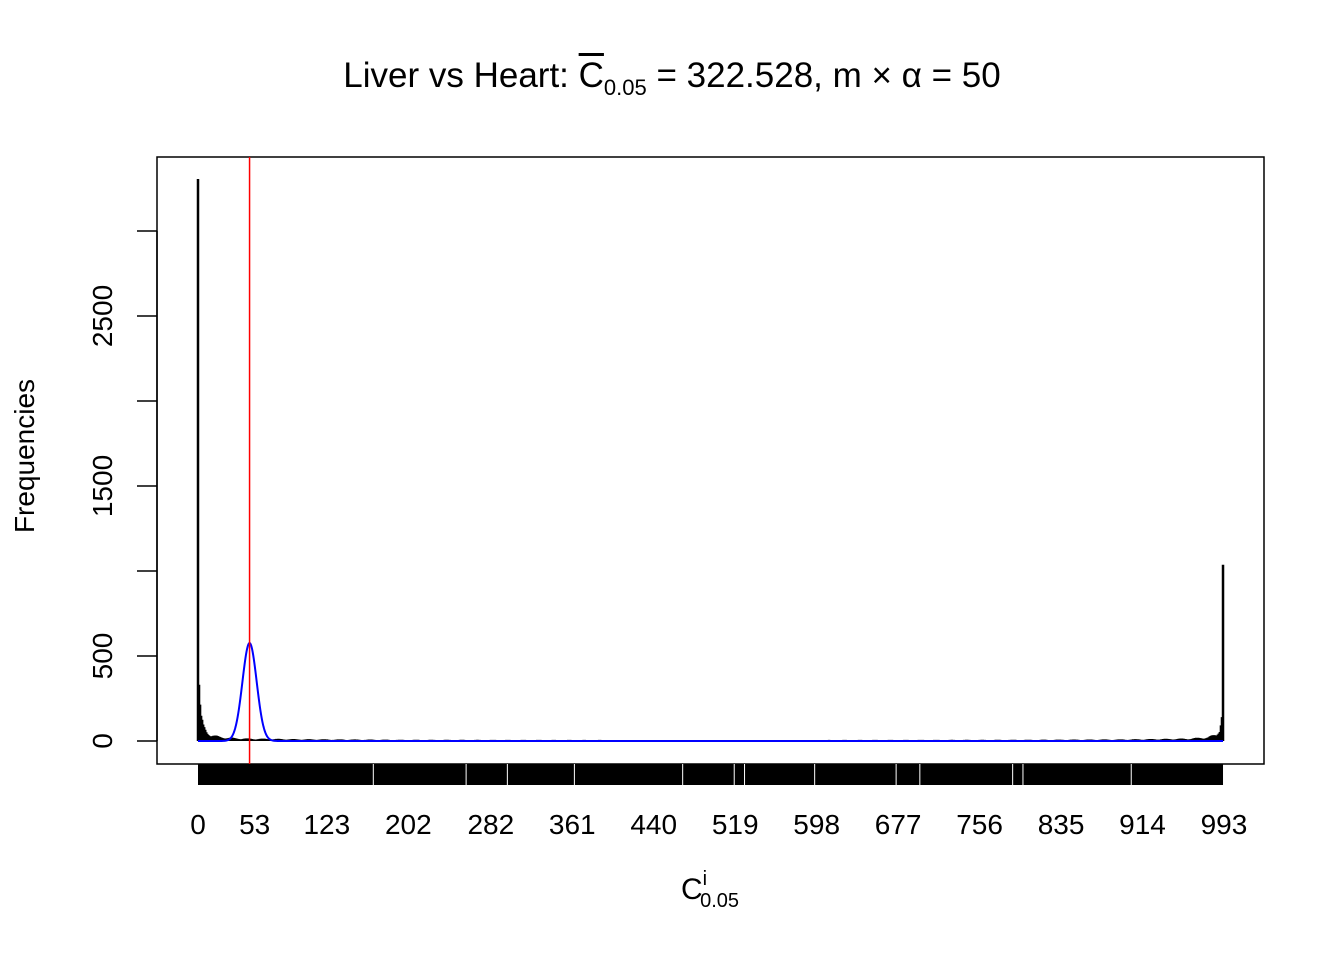  Describe the element at coordinates (408, 824) in the screenshot. I see `x-tick-label: 202` at that location.